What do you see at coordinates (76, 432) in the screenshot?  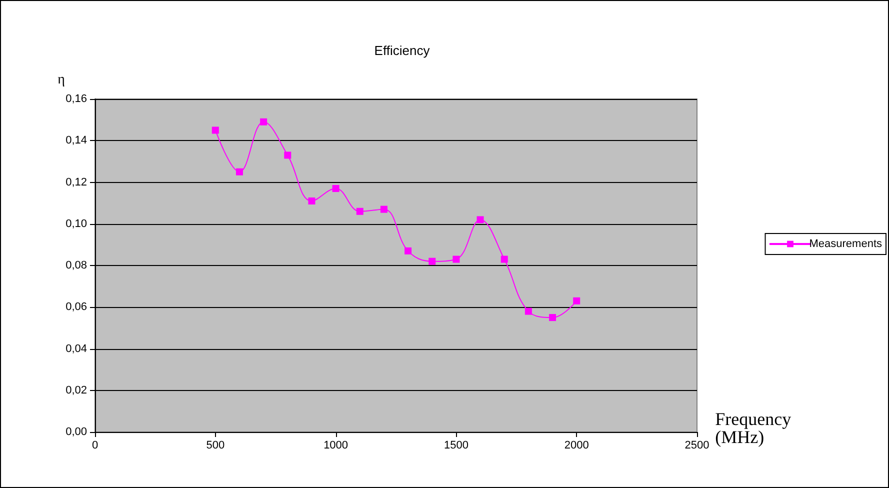 I see `y-tick-label: 0,00` at bounding box center [76, 432].